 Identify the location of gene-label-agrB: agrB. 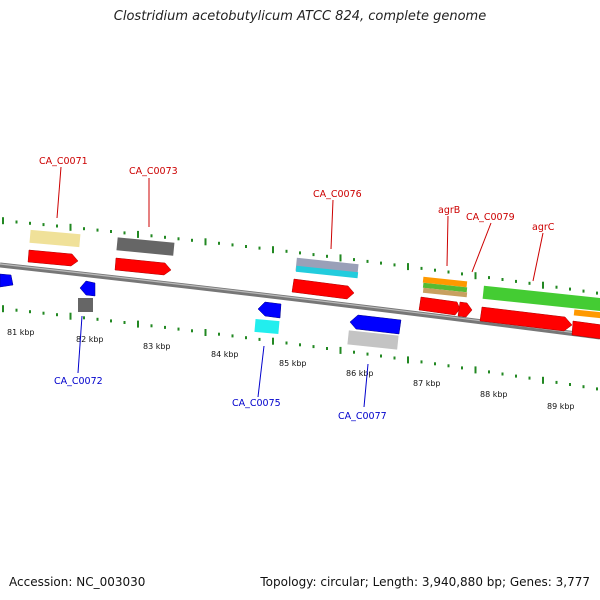
(449, 210).